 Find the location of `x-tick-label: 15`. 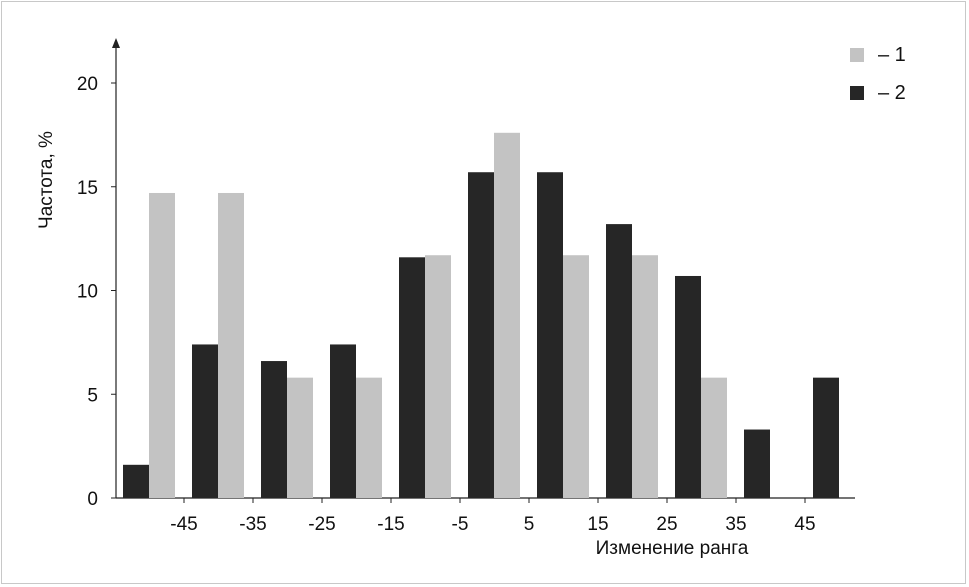

x-tick-label: 15 is located at coordinates (597, 524).